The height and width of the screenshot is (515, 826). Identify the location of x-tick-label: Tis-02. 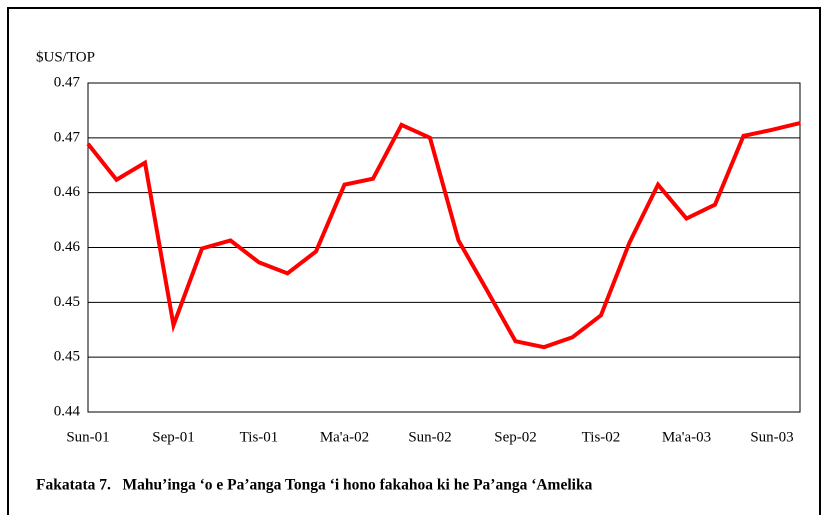
(601, 437).